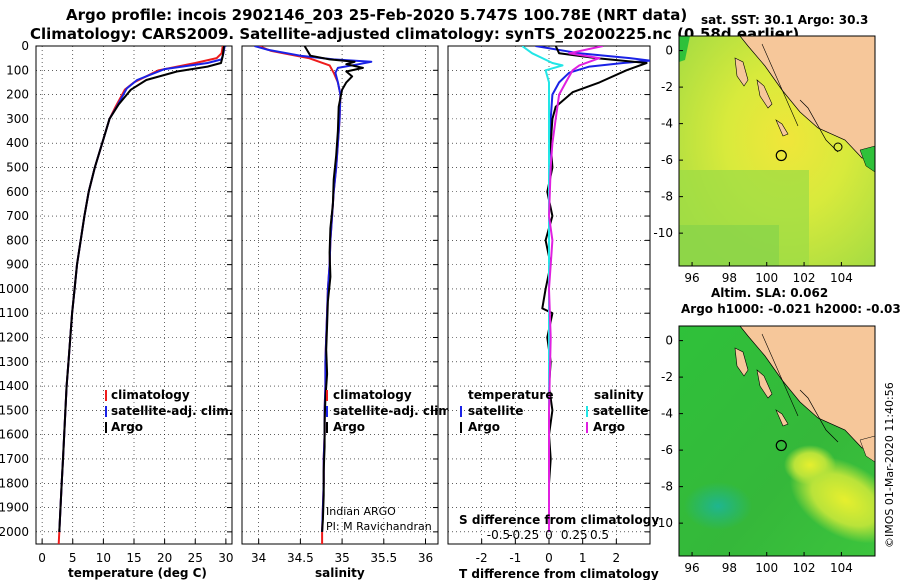 The image size is (900, 580). Describe the element at coordinates (482, 558) in the screenshot. I see `x-tick-label: -2` at that location.